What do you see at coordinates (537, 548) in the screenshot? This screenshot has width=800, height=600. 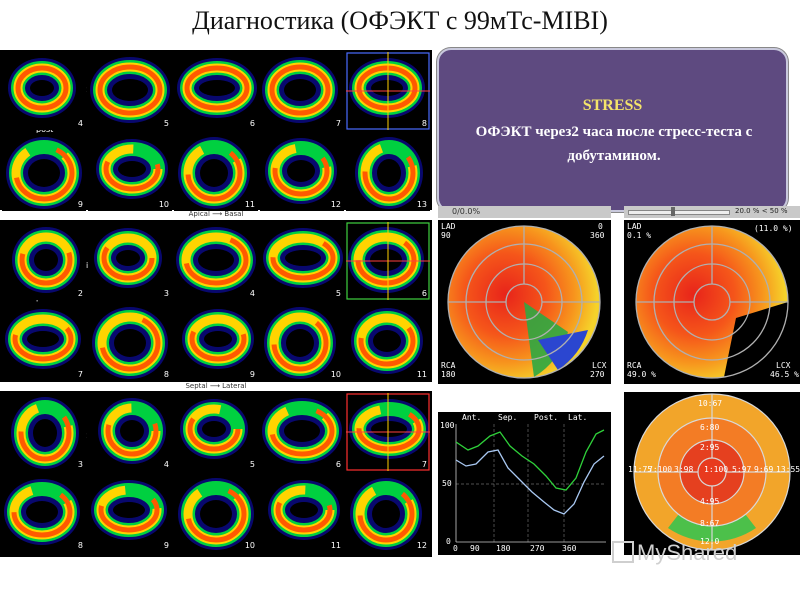 I see `profile-x-270: 270` at bounding box center [537, 548].